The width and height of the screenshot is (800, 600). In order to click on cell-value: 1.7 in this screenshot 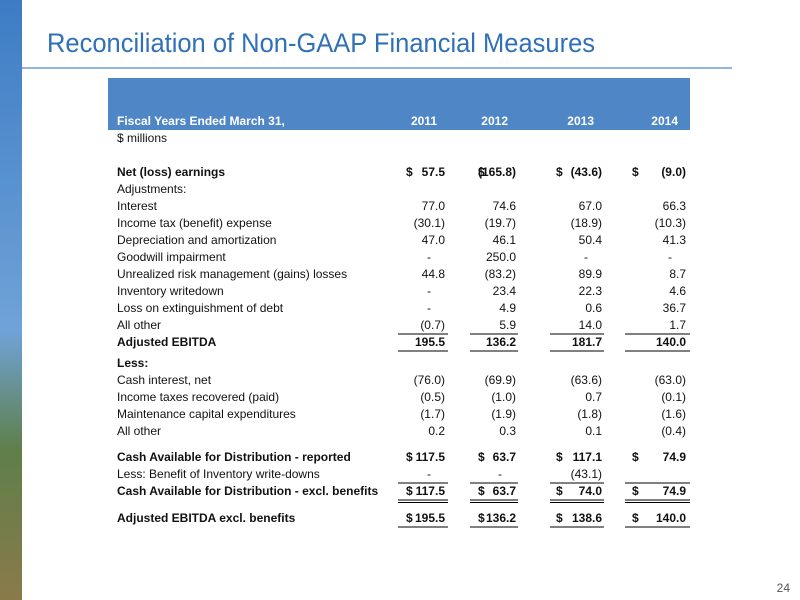, I will do `click(677, 325)`.